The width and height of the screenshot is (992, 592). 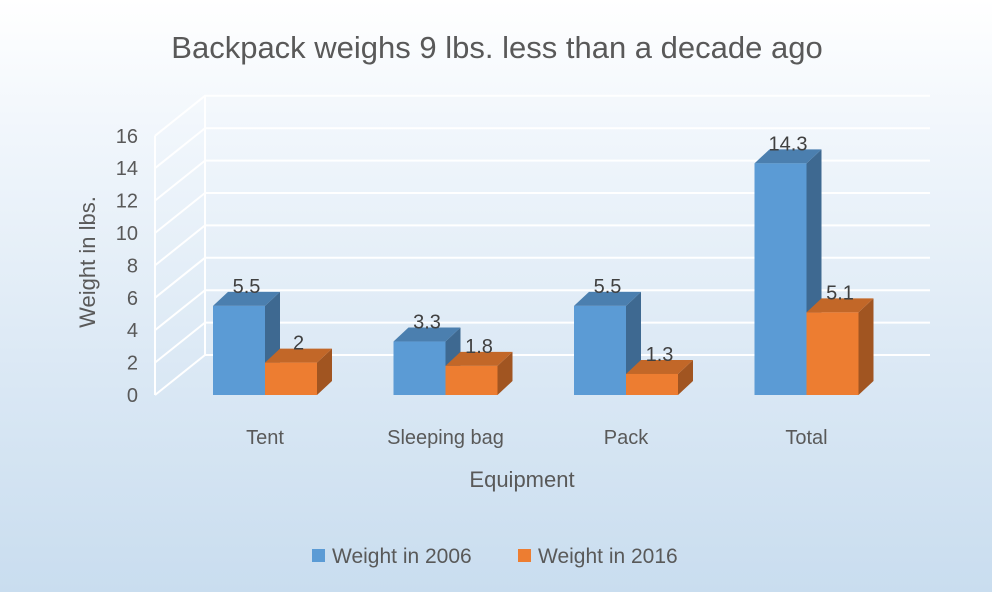 I want to click on gridline, so click(x=542, y=115).